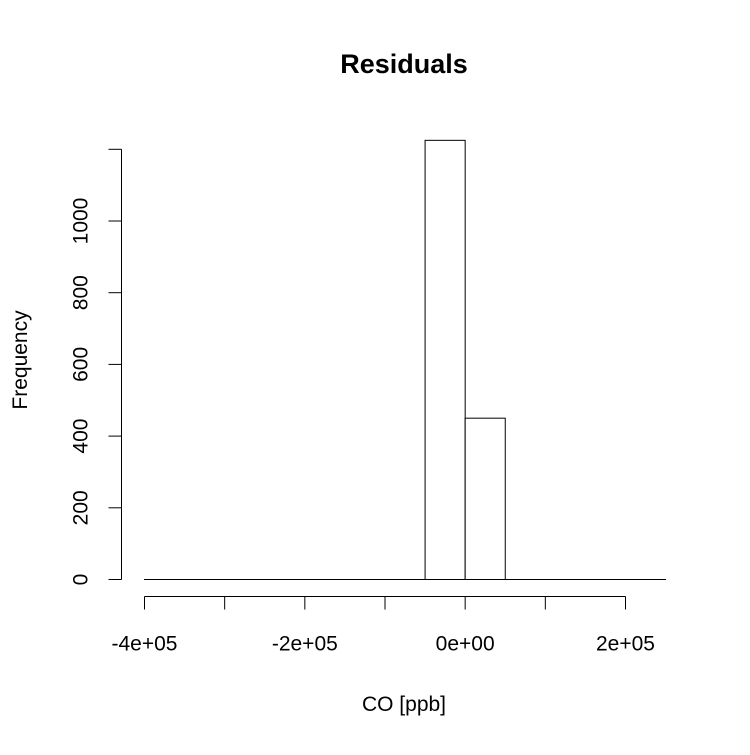  I want to click on y-tick-label: 600, so click(81, 364).